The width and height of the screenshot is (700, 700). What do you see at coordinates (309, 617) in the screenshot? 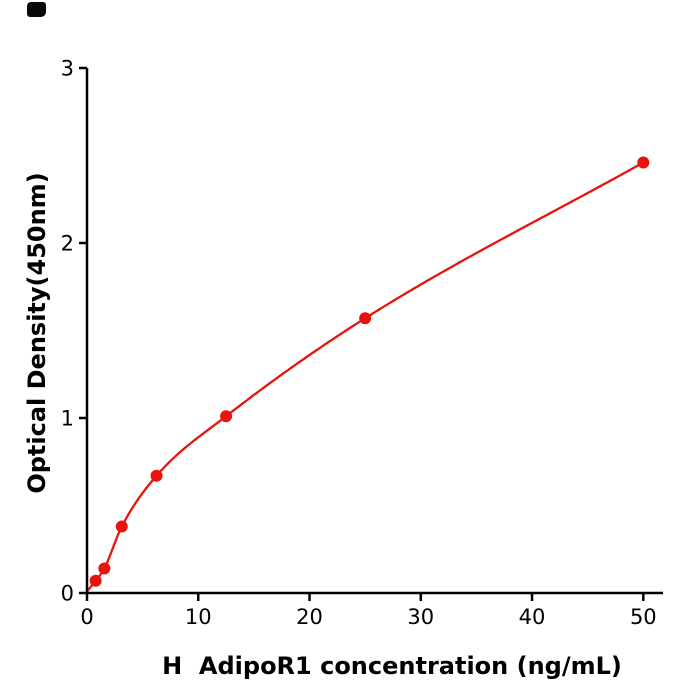
I see `x-tick-label: 20` at bounding box center [309, 617].